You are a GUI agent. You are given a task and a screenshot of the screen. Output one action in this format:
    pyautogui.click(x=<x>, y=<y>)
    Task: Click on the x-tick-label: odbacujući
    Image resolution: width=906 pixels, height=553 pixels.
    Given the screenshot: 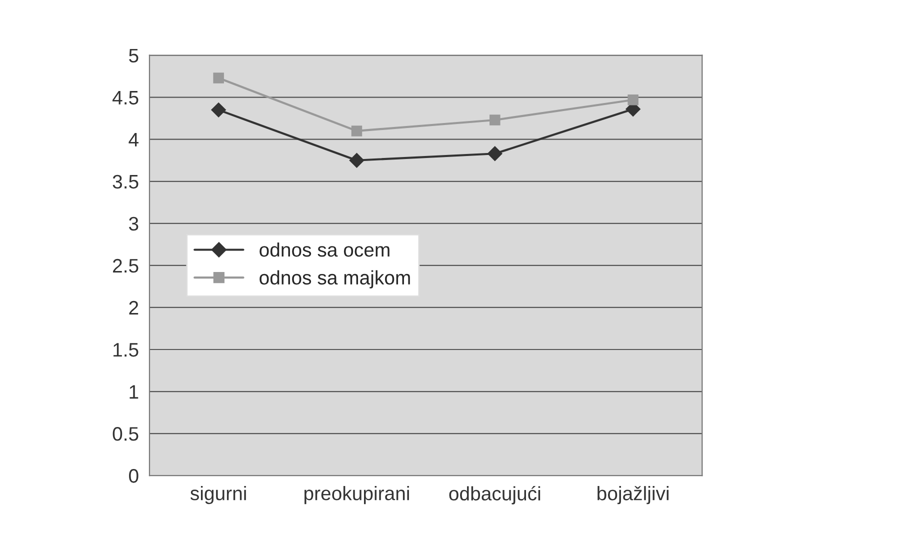 What is the action you would take?
    pyautogui.click(x=494, y=495)
    